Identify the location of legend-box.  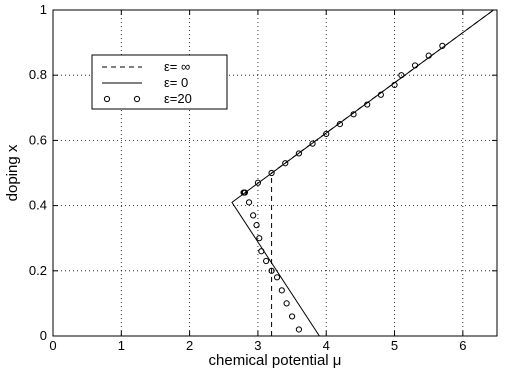
(159, 82).